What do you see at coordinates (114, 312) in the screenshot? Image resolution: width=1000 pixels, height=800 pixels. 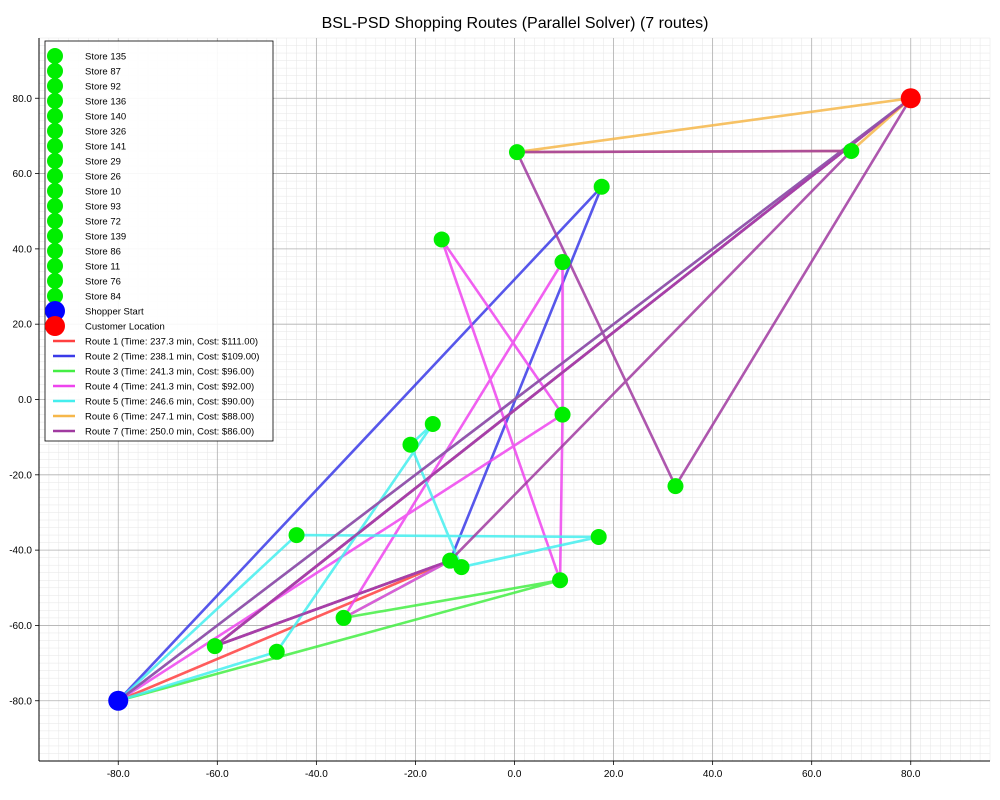 I see `legend-label: Shopper Start` at bounding box center [114, 312].